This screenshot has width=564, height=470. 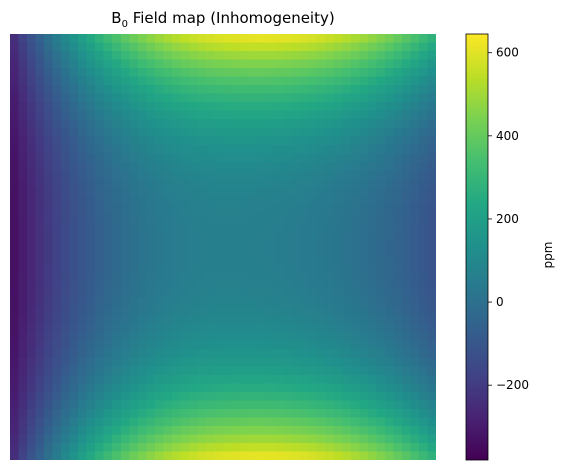 What do you see at coordinates (507, 53) in the screenshot?
I see `colorbar-tick-label: 600` at bounding box center [507, 53].